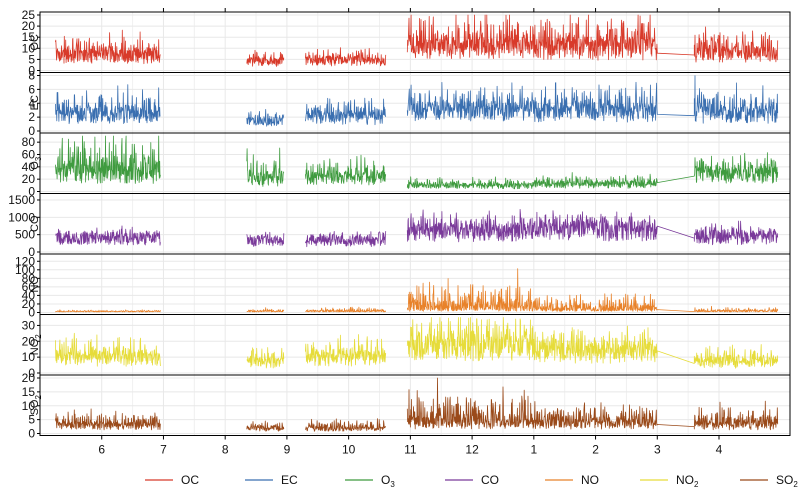 This screenshot has height=496, width=800. I want to click on legend-label-oc: OC, so click(190, 480).